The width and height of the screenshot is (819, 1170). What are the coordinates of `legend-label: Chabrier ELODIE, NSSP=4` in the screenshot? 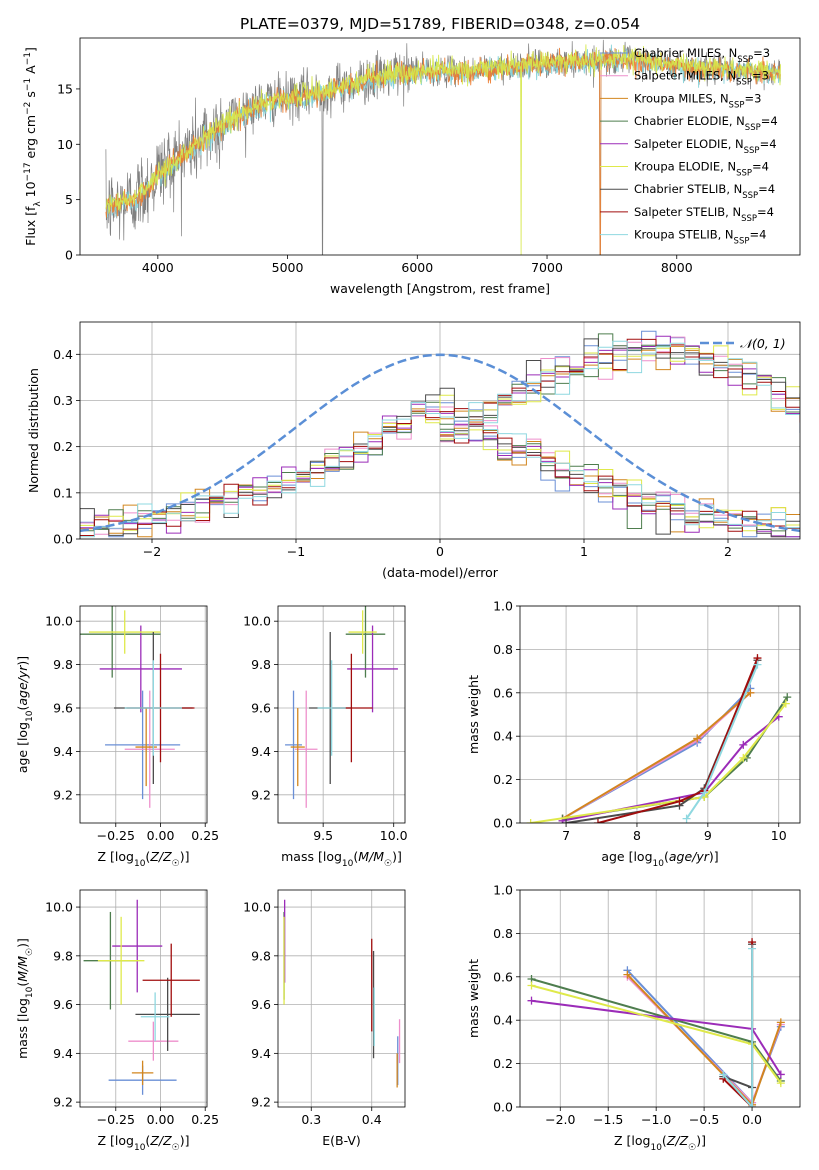 It's located at (706, 123).